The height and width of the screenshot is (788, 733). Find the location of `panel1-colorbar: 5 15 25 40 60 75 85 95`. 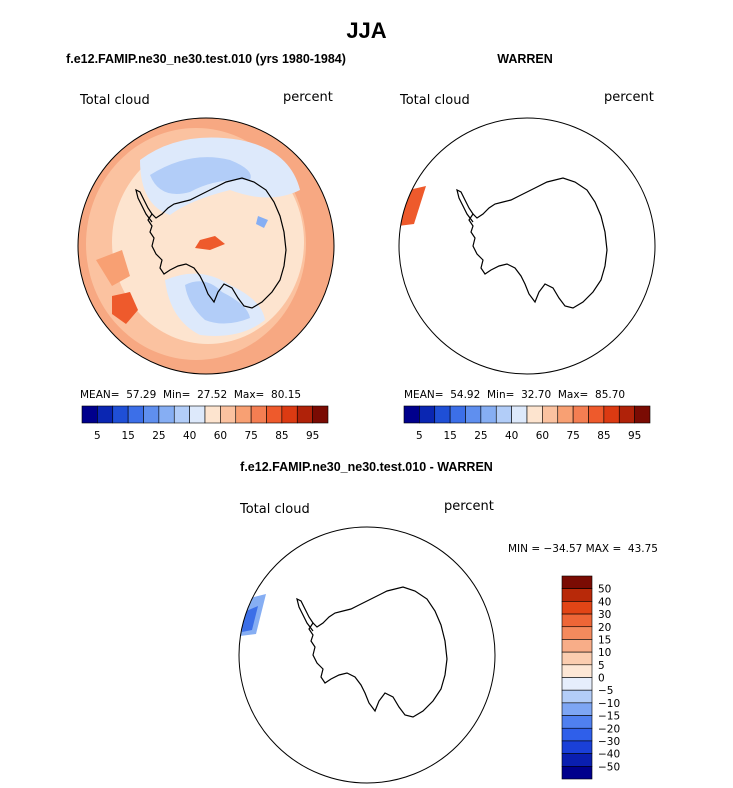

panel1-colorbar: 5 15 25 40 60 75 85 95 is located at coordinates (205, 423).